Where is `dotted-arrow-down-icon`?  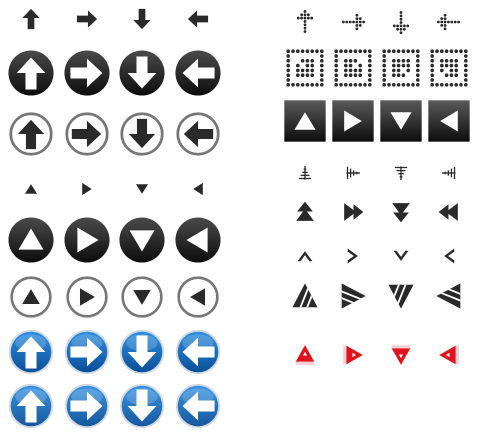 dotted-arrow-down-icon is located at coordinates (401, 22).